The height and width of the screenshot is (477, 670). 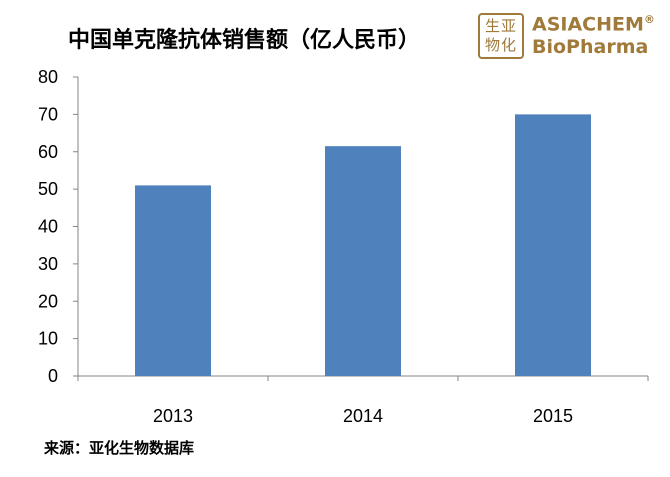 What do you see at coordinates (53, 376) in the screenshot?
I see `y-tick-label: 0` at bounding box center [53, 376].